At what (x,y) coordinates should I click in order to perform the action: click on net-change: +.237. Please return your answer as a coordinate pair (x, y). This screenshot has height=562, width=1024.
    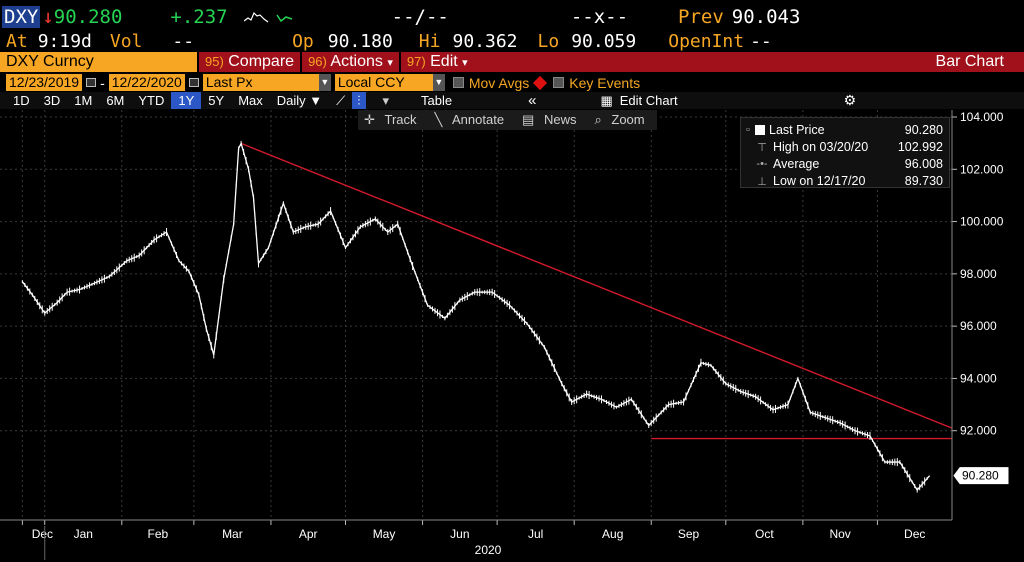
    Looking at the image, I should click on (199, 17).